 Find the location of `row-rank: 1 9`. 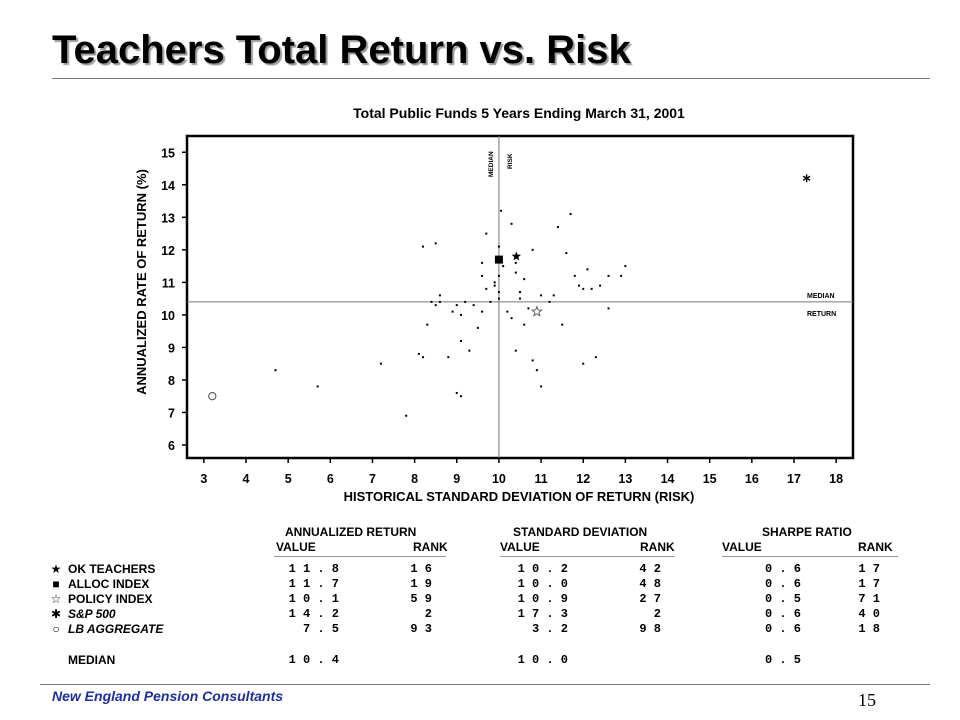

row-rank: 1 9 is located at coordinates (421, 584).